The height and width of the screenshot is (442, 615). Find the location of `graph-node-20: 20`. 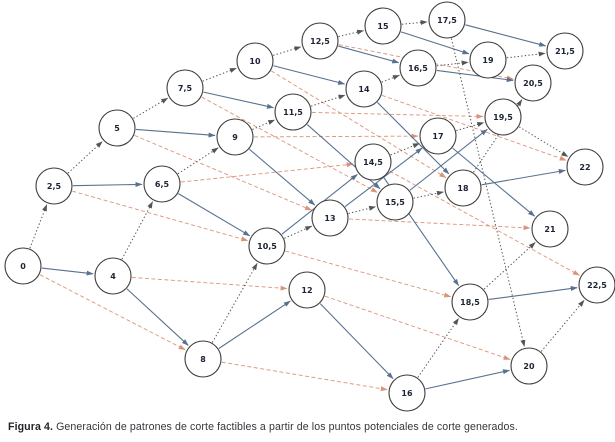

graph-node-20: 20 is located at coordinates (529, 366).